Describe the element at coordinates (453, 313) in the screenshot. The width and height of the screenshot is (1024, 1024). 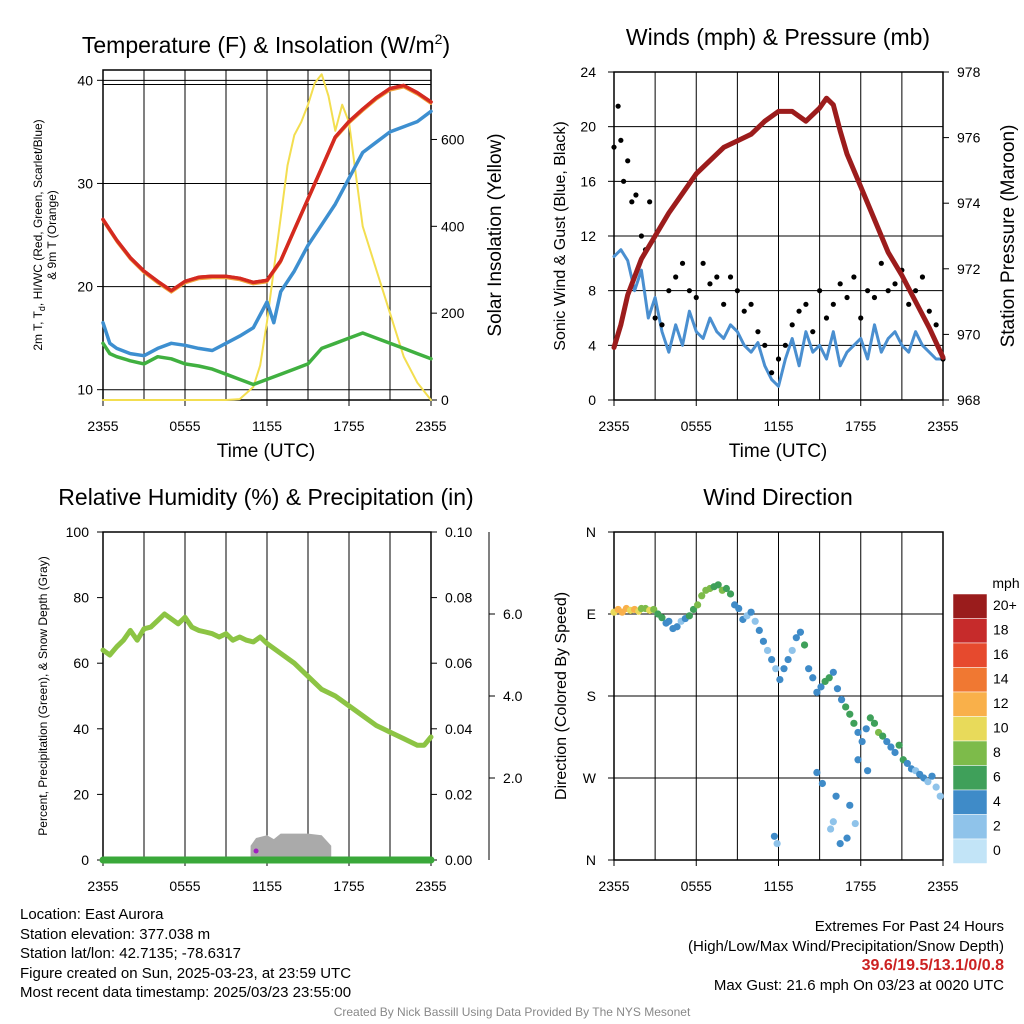
I see `insolation-y-tick-label: 200` at that location.